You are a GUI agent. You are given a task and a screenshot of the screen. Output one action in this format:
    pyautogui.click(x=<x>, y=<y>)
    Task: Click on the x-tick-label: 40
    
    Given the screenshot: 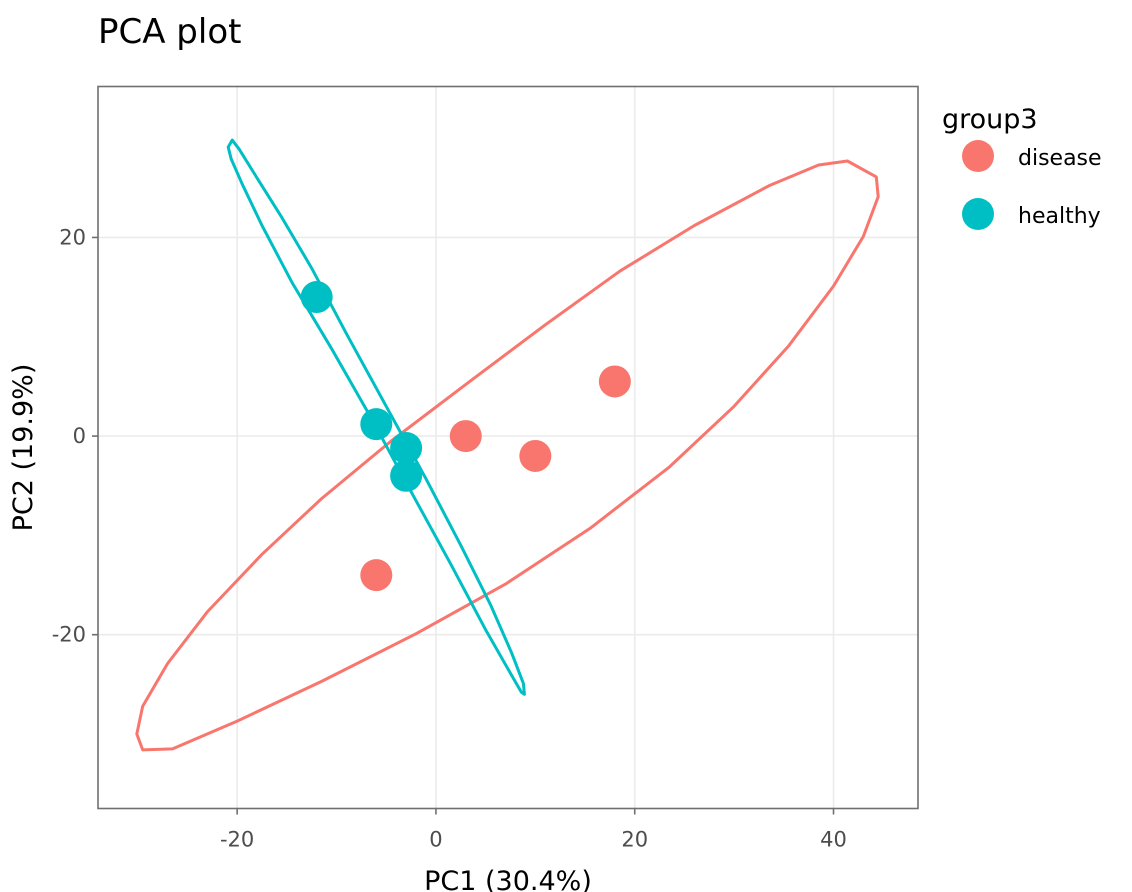 What is the action you would take?
    pyautogui.click(x=833, y=840)
    